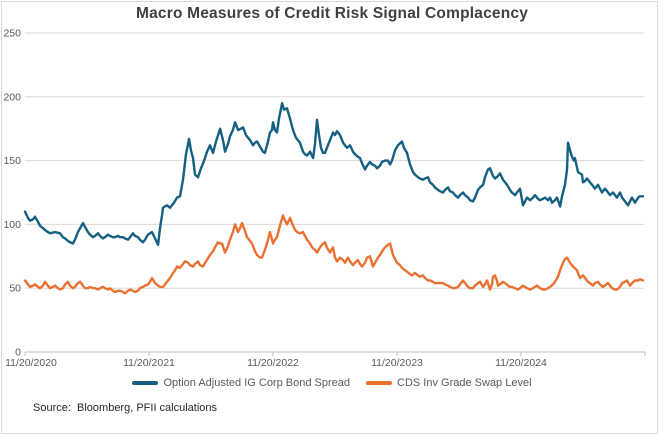 The height and width of the screenshot is (437, 664). Describe the element at coordinates (273, 363) in the screenshot. I see `x-tick-label: 11/20/2022` at that location.